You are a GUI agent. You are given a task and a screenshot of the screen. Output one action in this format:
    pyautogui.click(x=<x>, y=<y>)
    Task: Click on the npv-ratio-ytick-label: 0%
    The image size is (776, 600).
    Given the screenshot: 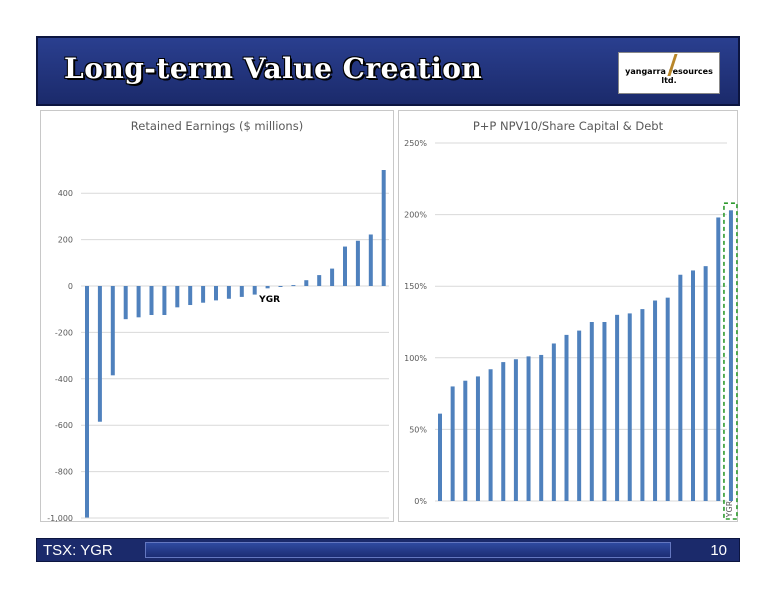 What is the action you would take?
    pyautogui.click(x=420, y=501)
    